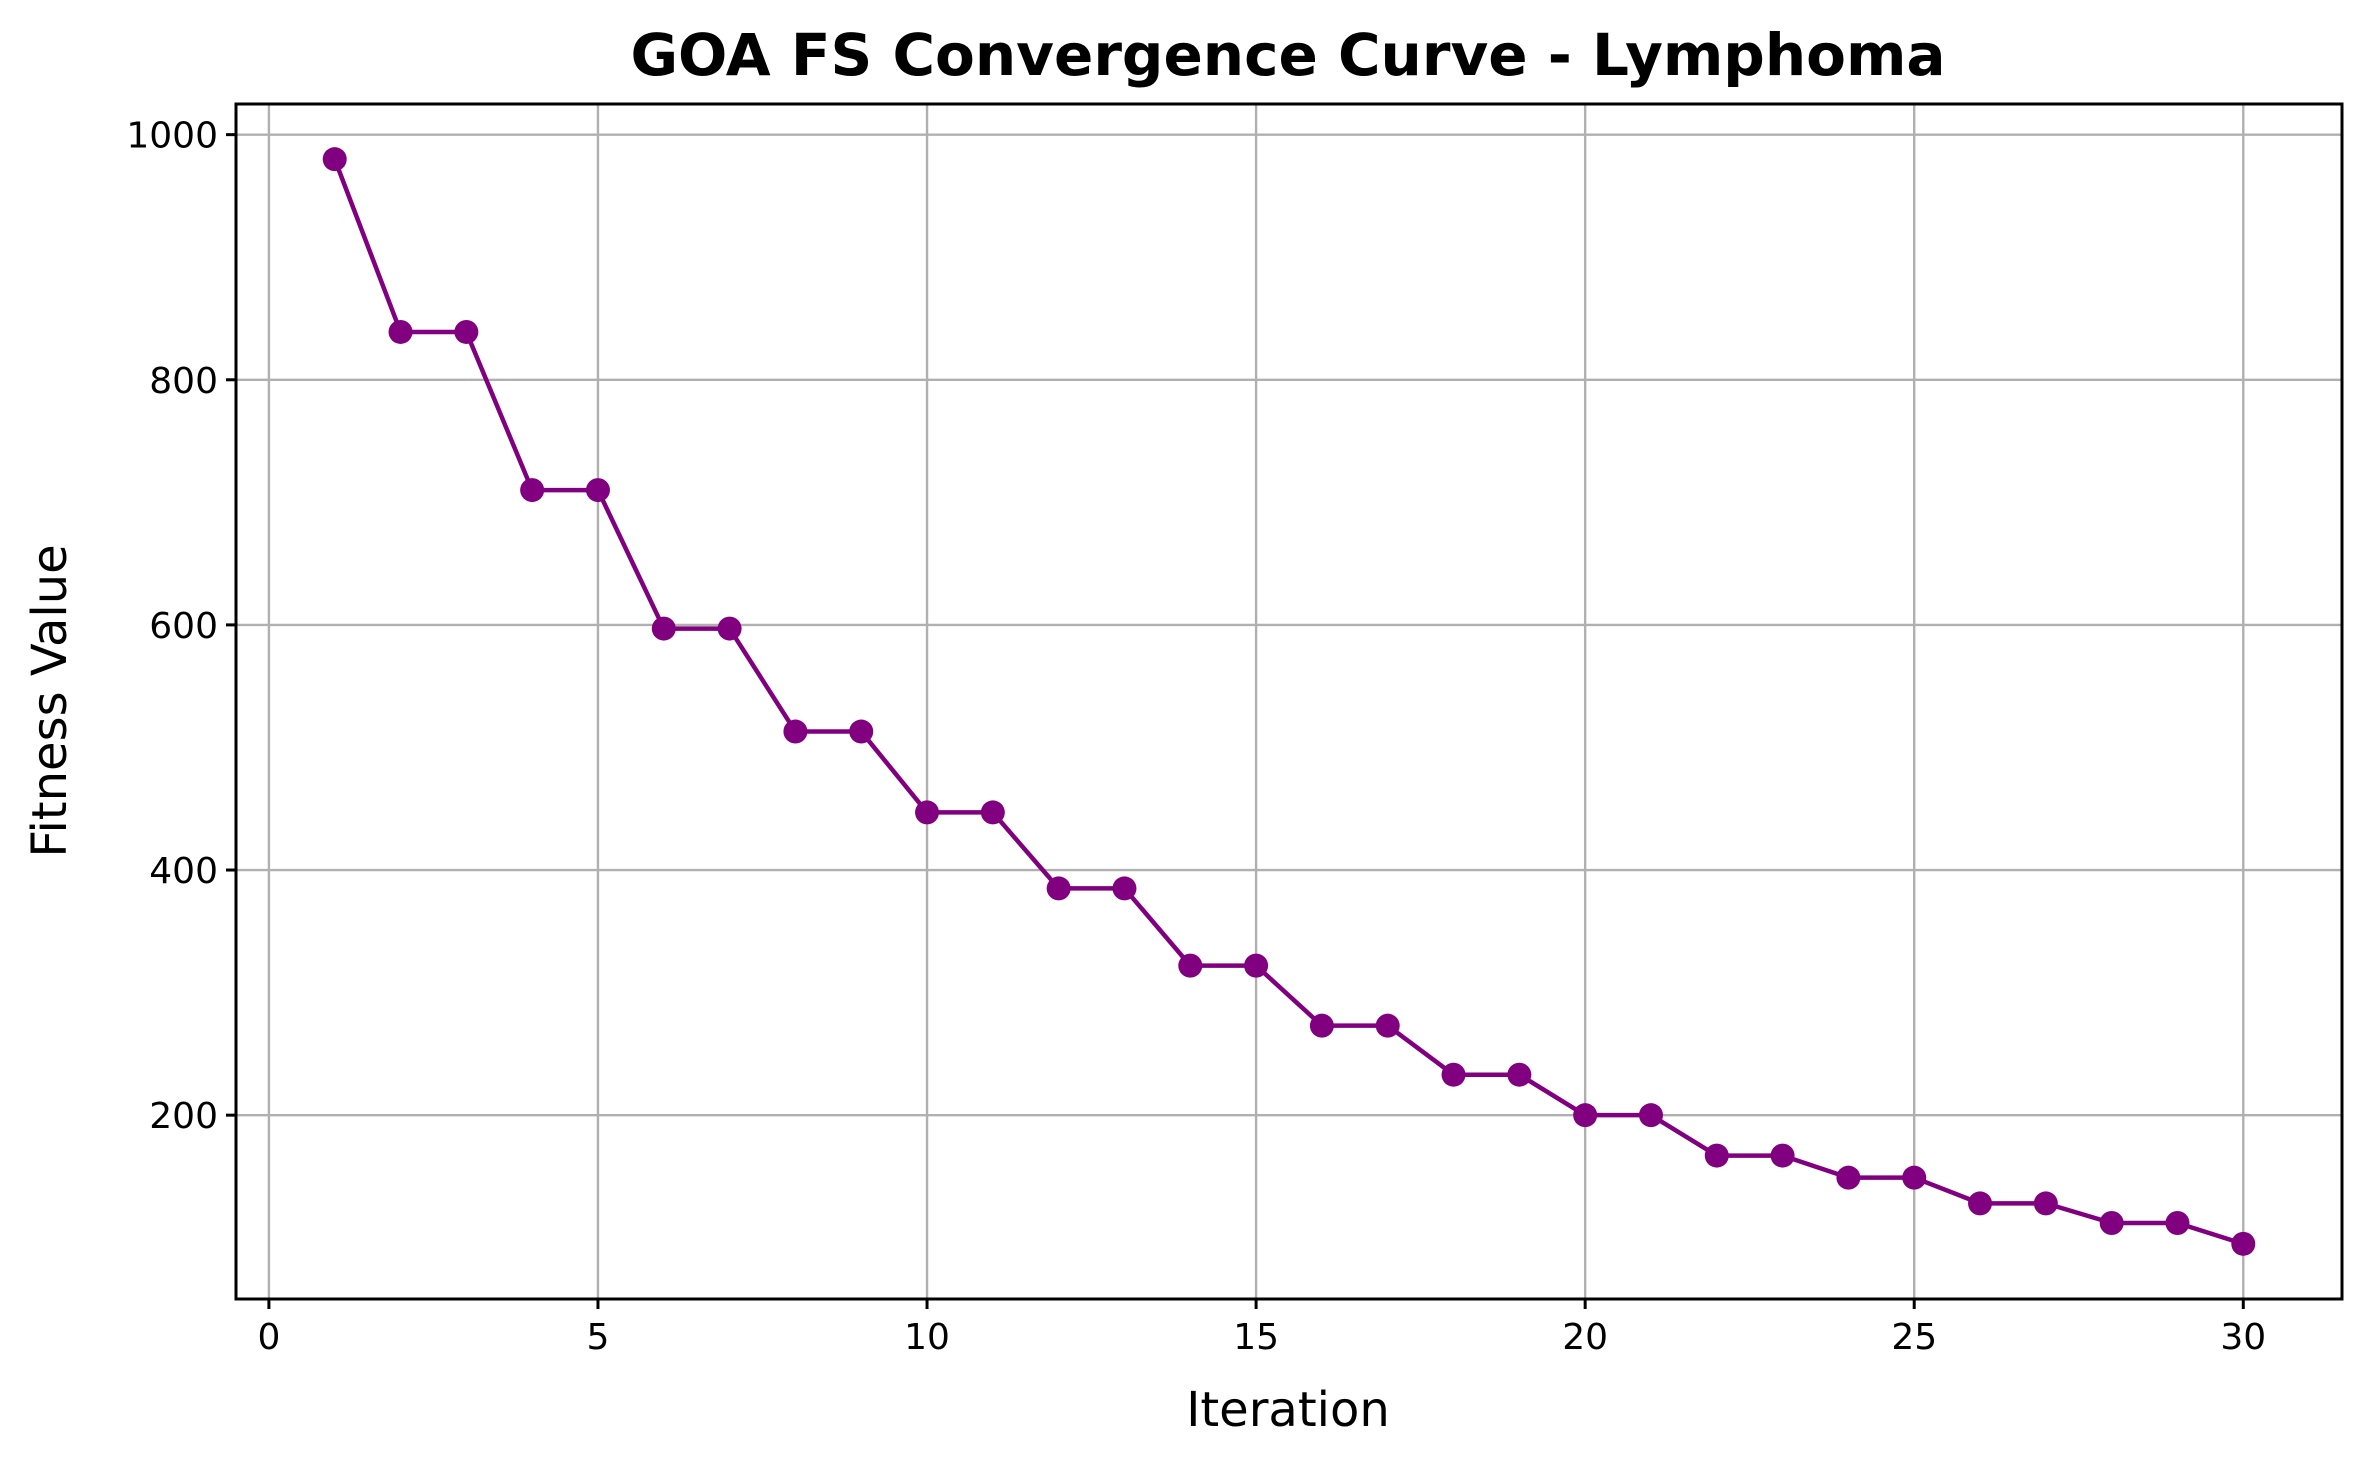 This screenshot has width=2368, height=1467. I want to click on x-axis-label: Iteration, so click(1288, 1410).